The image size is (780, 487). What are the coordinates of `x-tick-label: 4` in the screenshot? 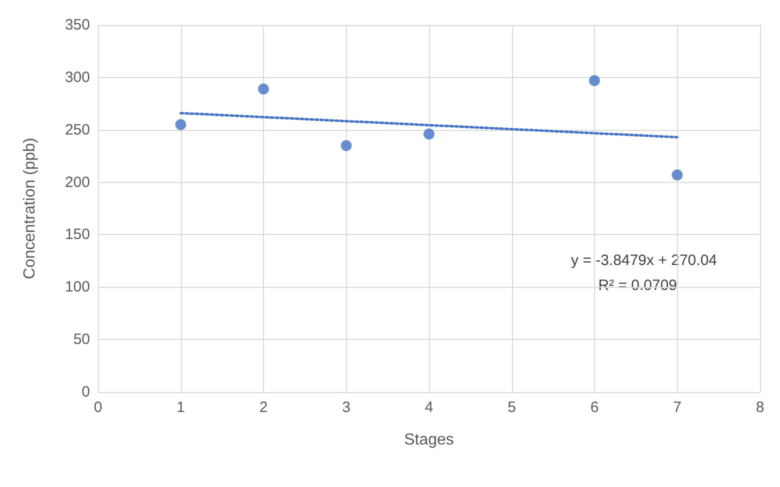 It's located at (429, 407).